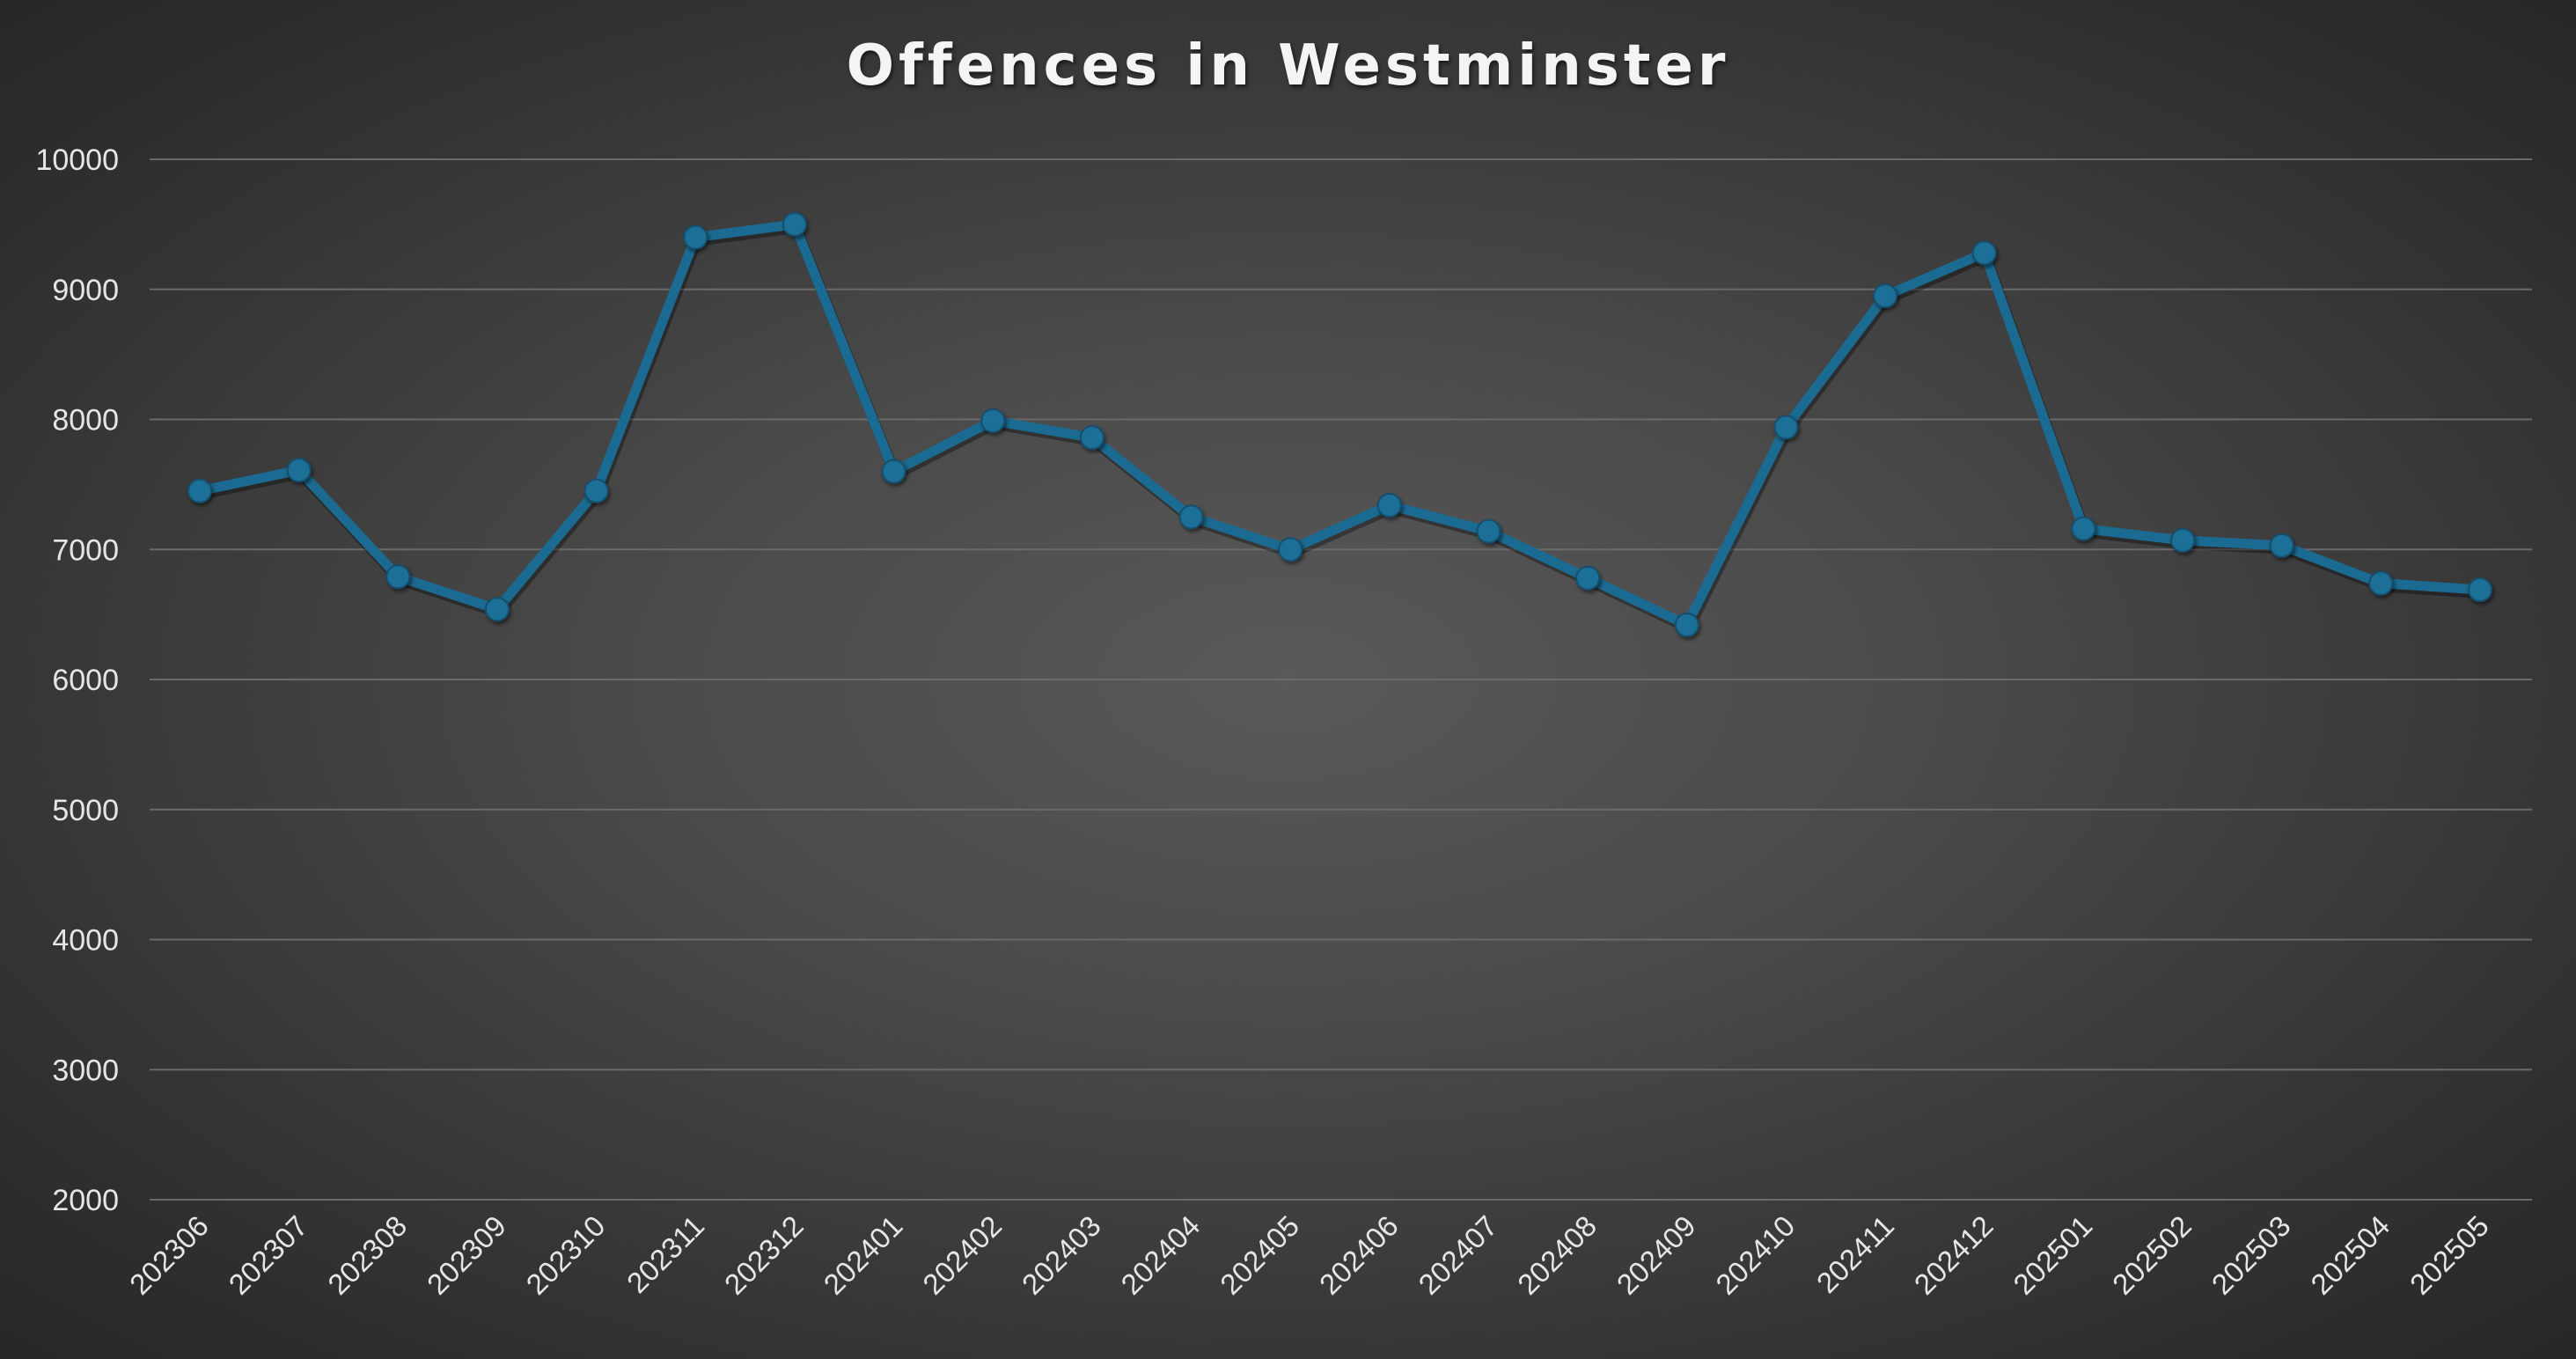 The image size is (2576, 1359). I want to click on y-tick-label: 2000, so click(85, 1201).